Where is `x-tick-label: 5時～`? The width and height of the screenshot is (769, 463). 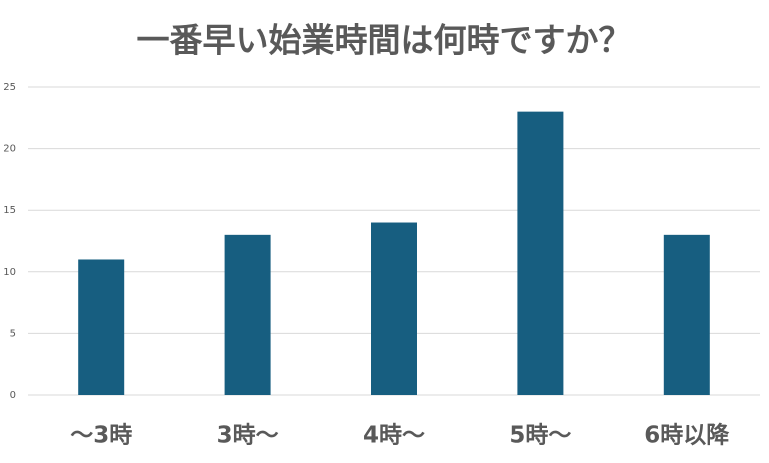 x-tick-label: 5時～ is located at coordinates (540, 436).